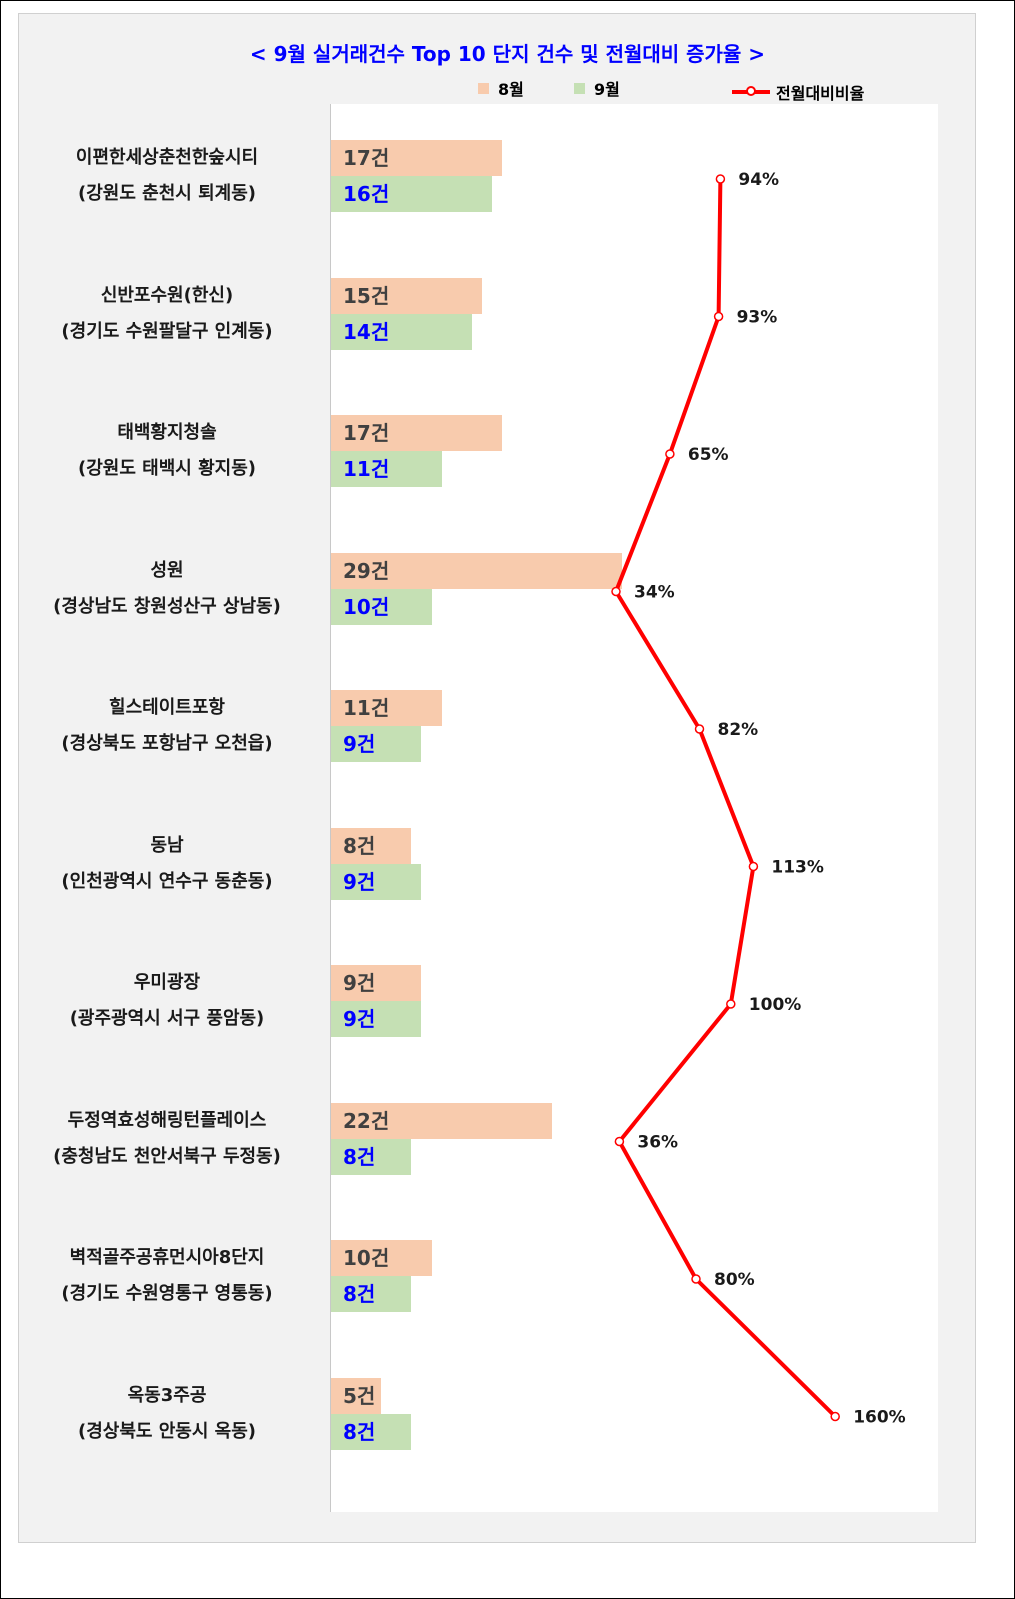 Image resolution: width=1015 pixels, height=1599 pixels. I want to click on legend-item-ratio: 전월대비비율, so click(798, 92).